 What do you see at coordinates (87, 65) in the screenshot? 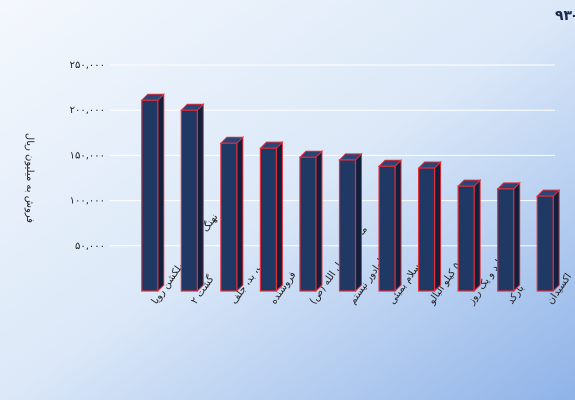
I see `y-tick-label: ۲۵۰,۰۰۰` at bounding box center [87, 65].